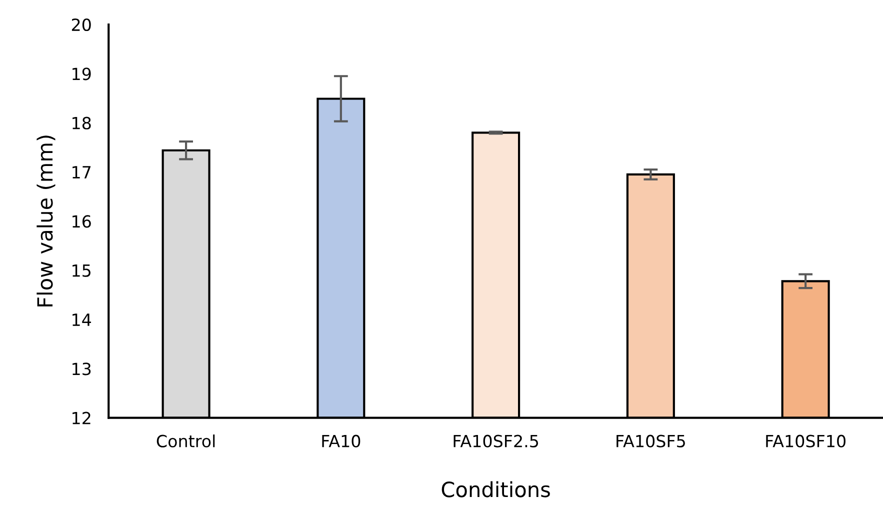 This screenshot has height=521, width=883. Describe the element at coordinates (46, 221) in the screenshot. I see `y-axis-title: Flow value (mm)` at that location.